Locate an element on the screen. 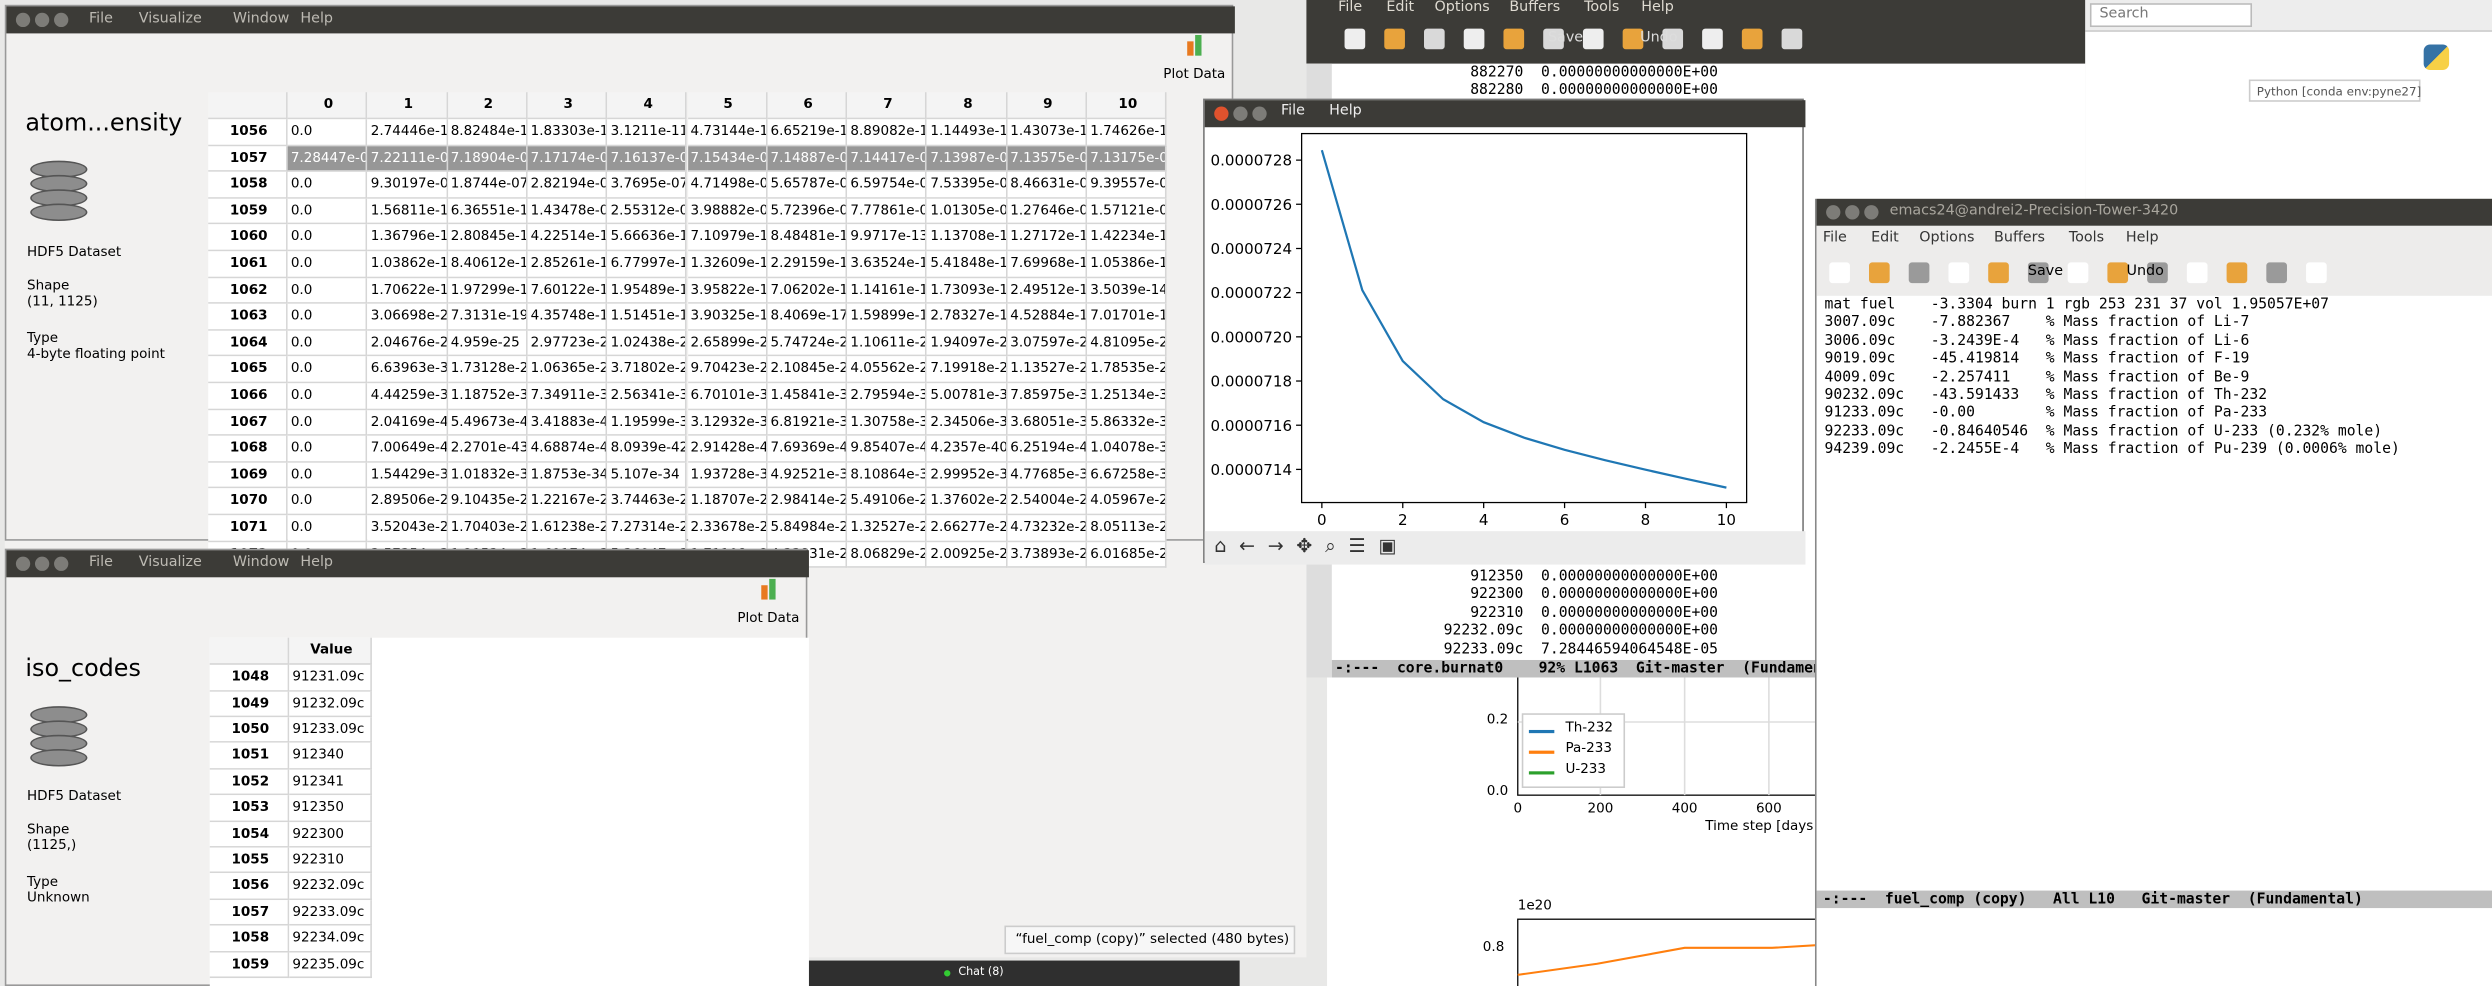 This screenshot has height=986, width=2492. table-cell: 912341 is located at coordinates (330, 782).